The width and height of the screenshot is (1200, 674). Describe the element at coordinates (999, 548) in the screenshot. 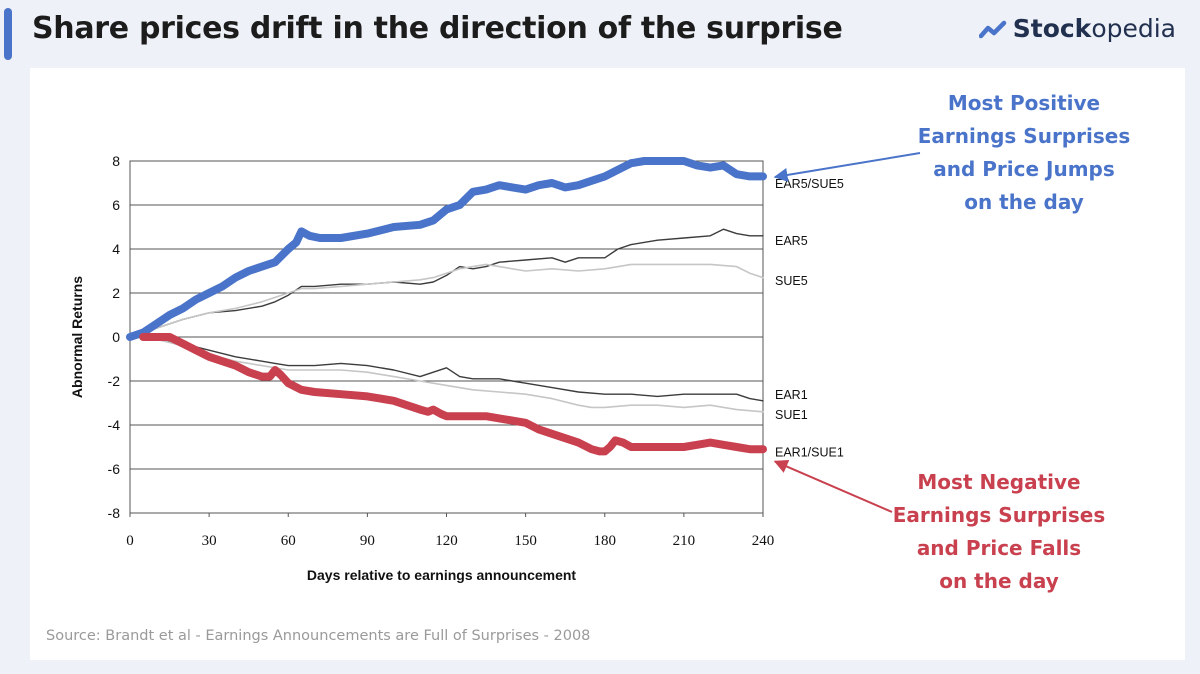

I see `callout-negative-line: and Price Falls` at that location.